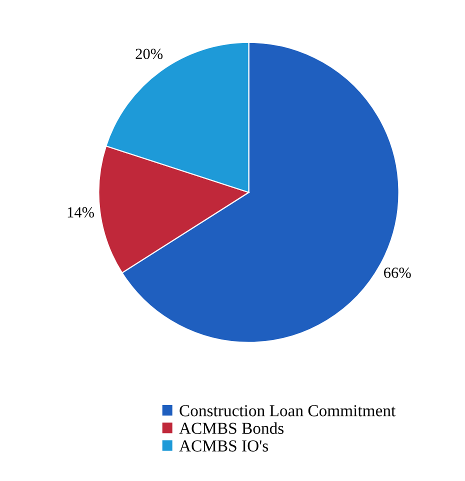 This screenshot has width=465, height=481. Describe the element at coordinates (223, 446) in the screenshot. I see `legend-label: ACMBS IO's` at that location.